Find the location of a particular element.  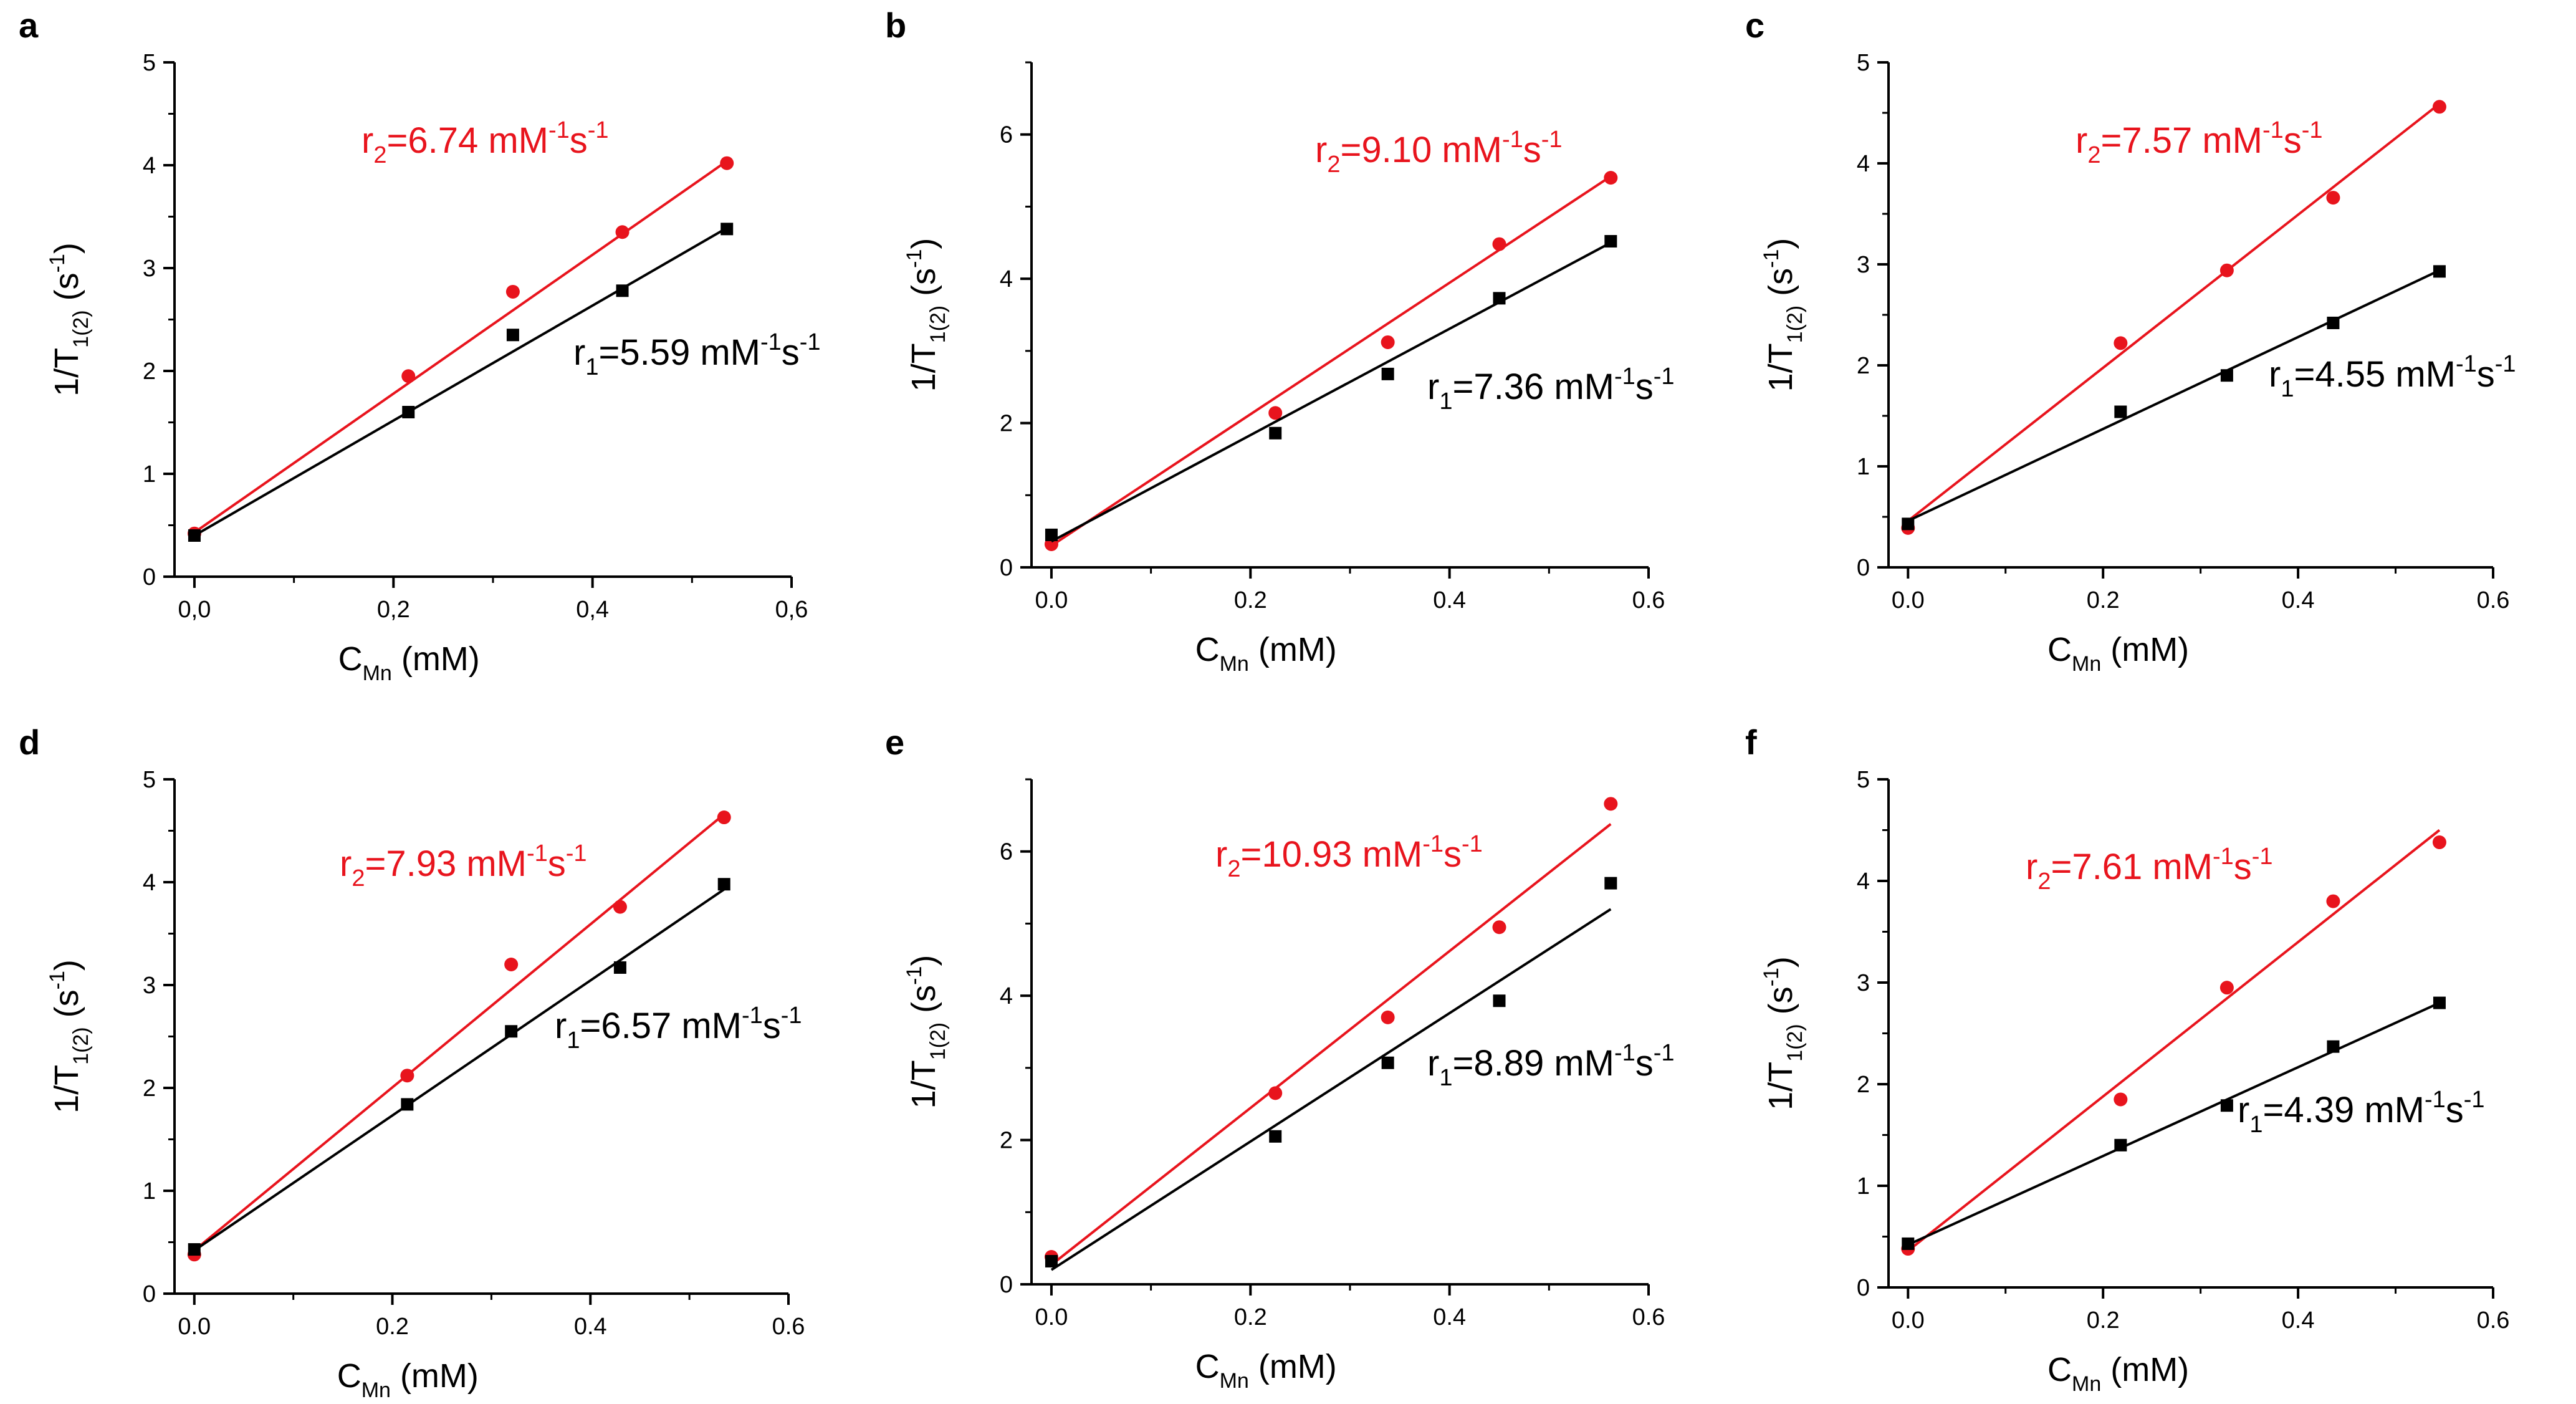

annotation-value: =7.36 mM is located at coordinates (1533, 387).